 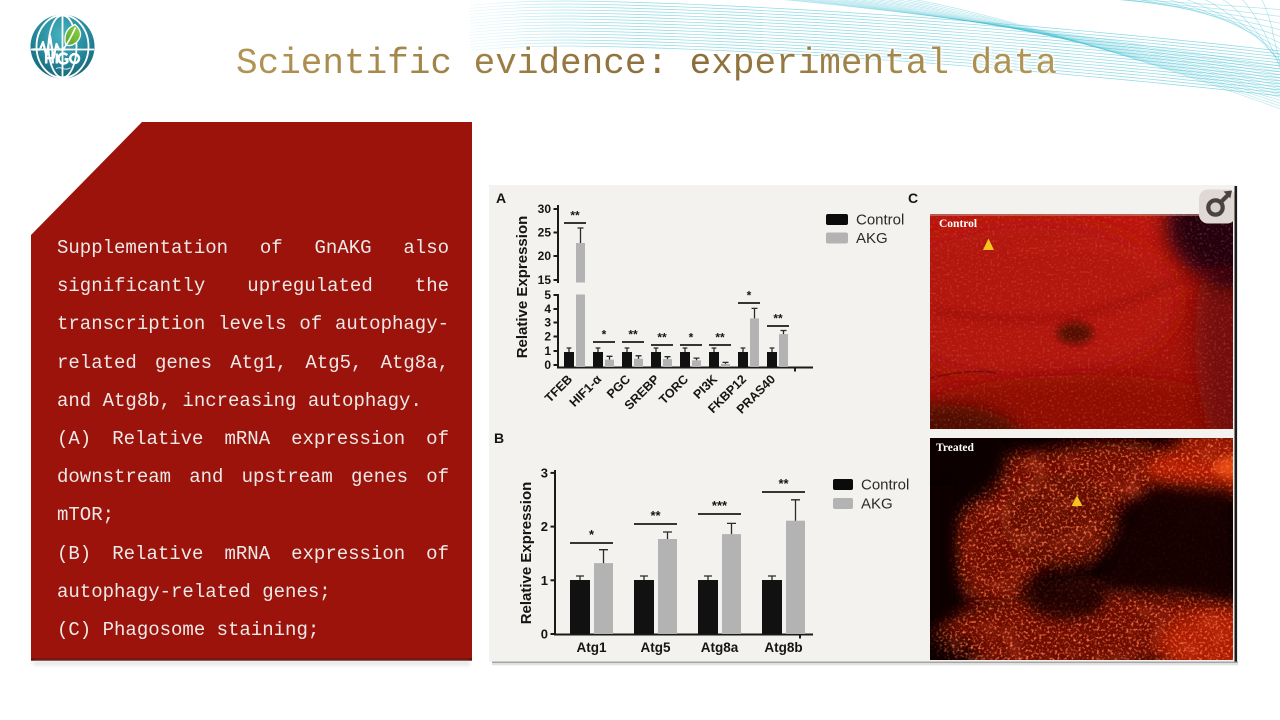 I want to click on svg-text: 15, so click(x=545, y=280).